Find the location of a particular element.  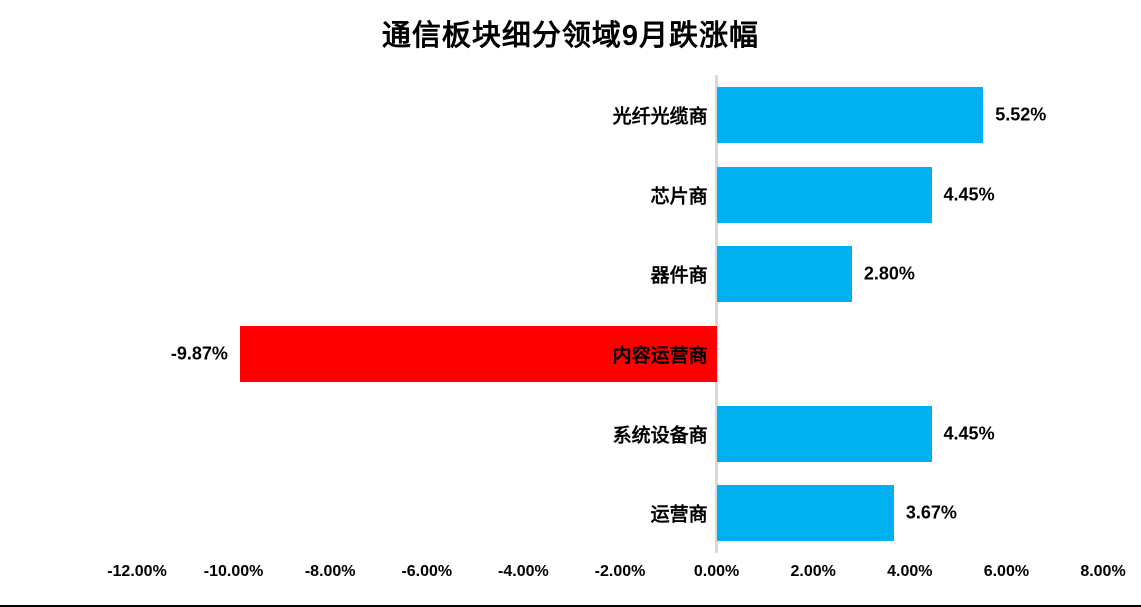

category-label-5: 系统设备商 is located at coordinates (660, 435).